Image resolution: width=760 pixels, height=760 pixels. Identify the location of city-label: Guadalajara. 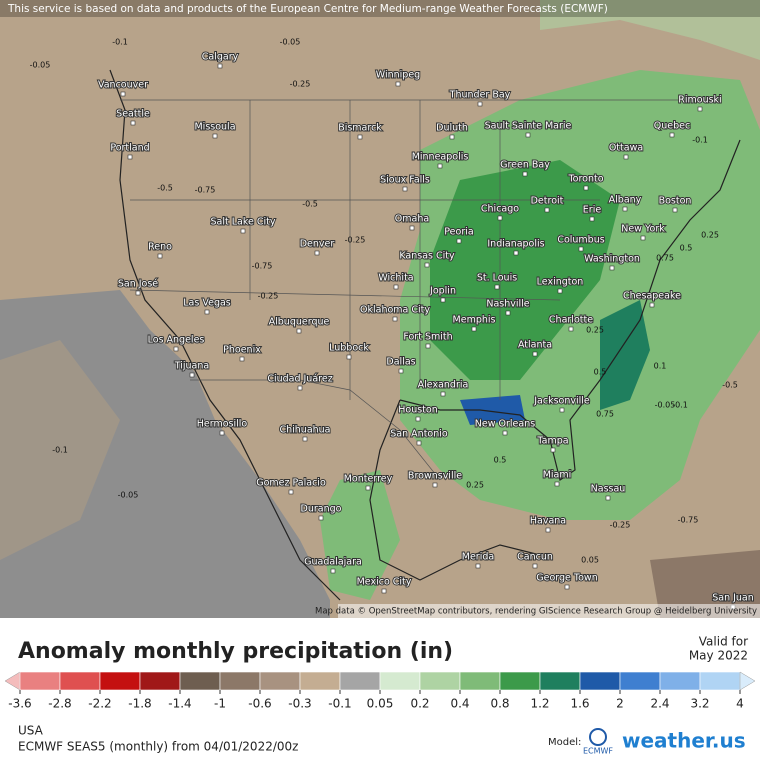
(333, 562).